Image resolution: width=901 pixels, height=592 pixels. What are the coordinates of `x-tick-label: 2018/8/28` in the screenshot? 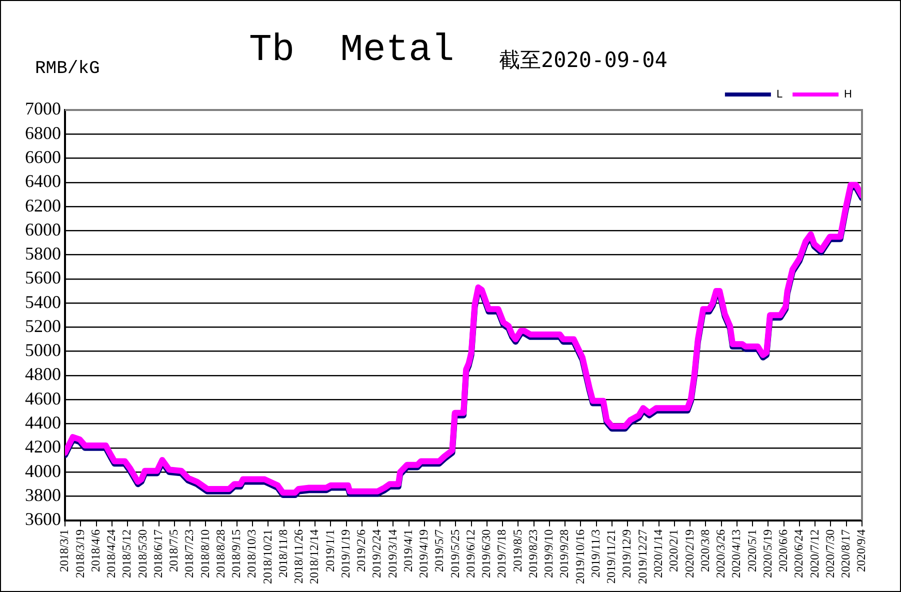 It's located at (220, 553).